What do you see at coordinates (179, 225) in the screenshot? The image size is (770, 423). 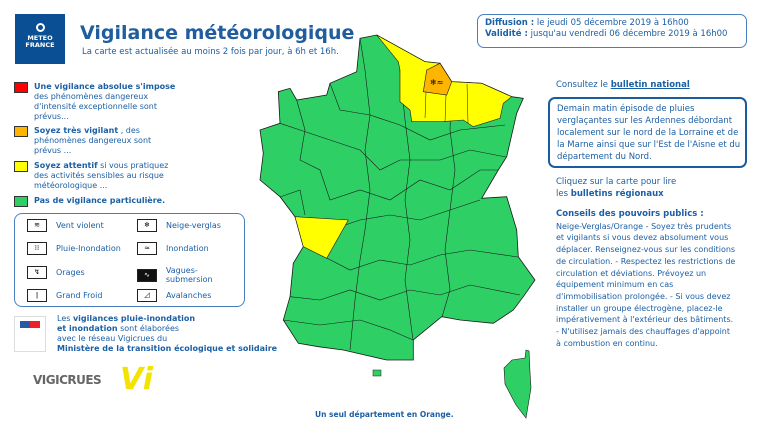 I see `risk-snow: ❄ Neige-verglas` at bounding box center [179, 225].